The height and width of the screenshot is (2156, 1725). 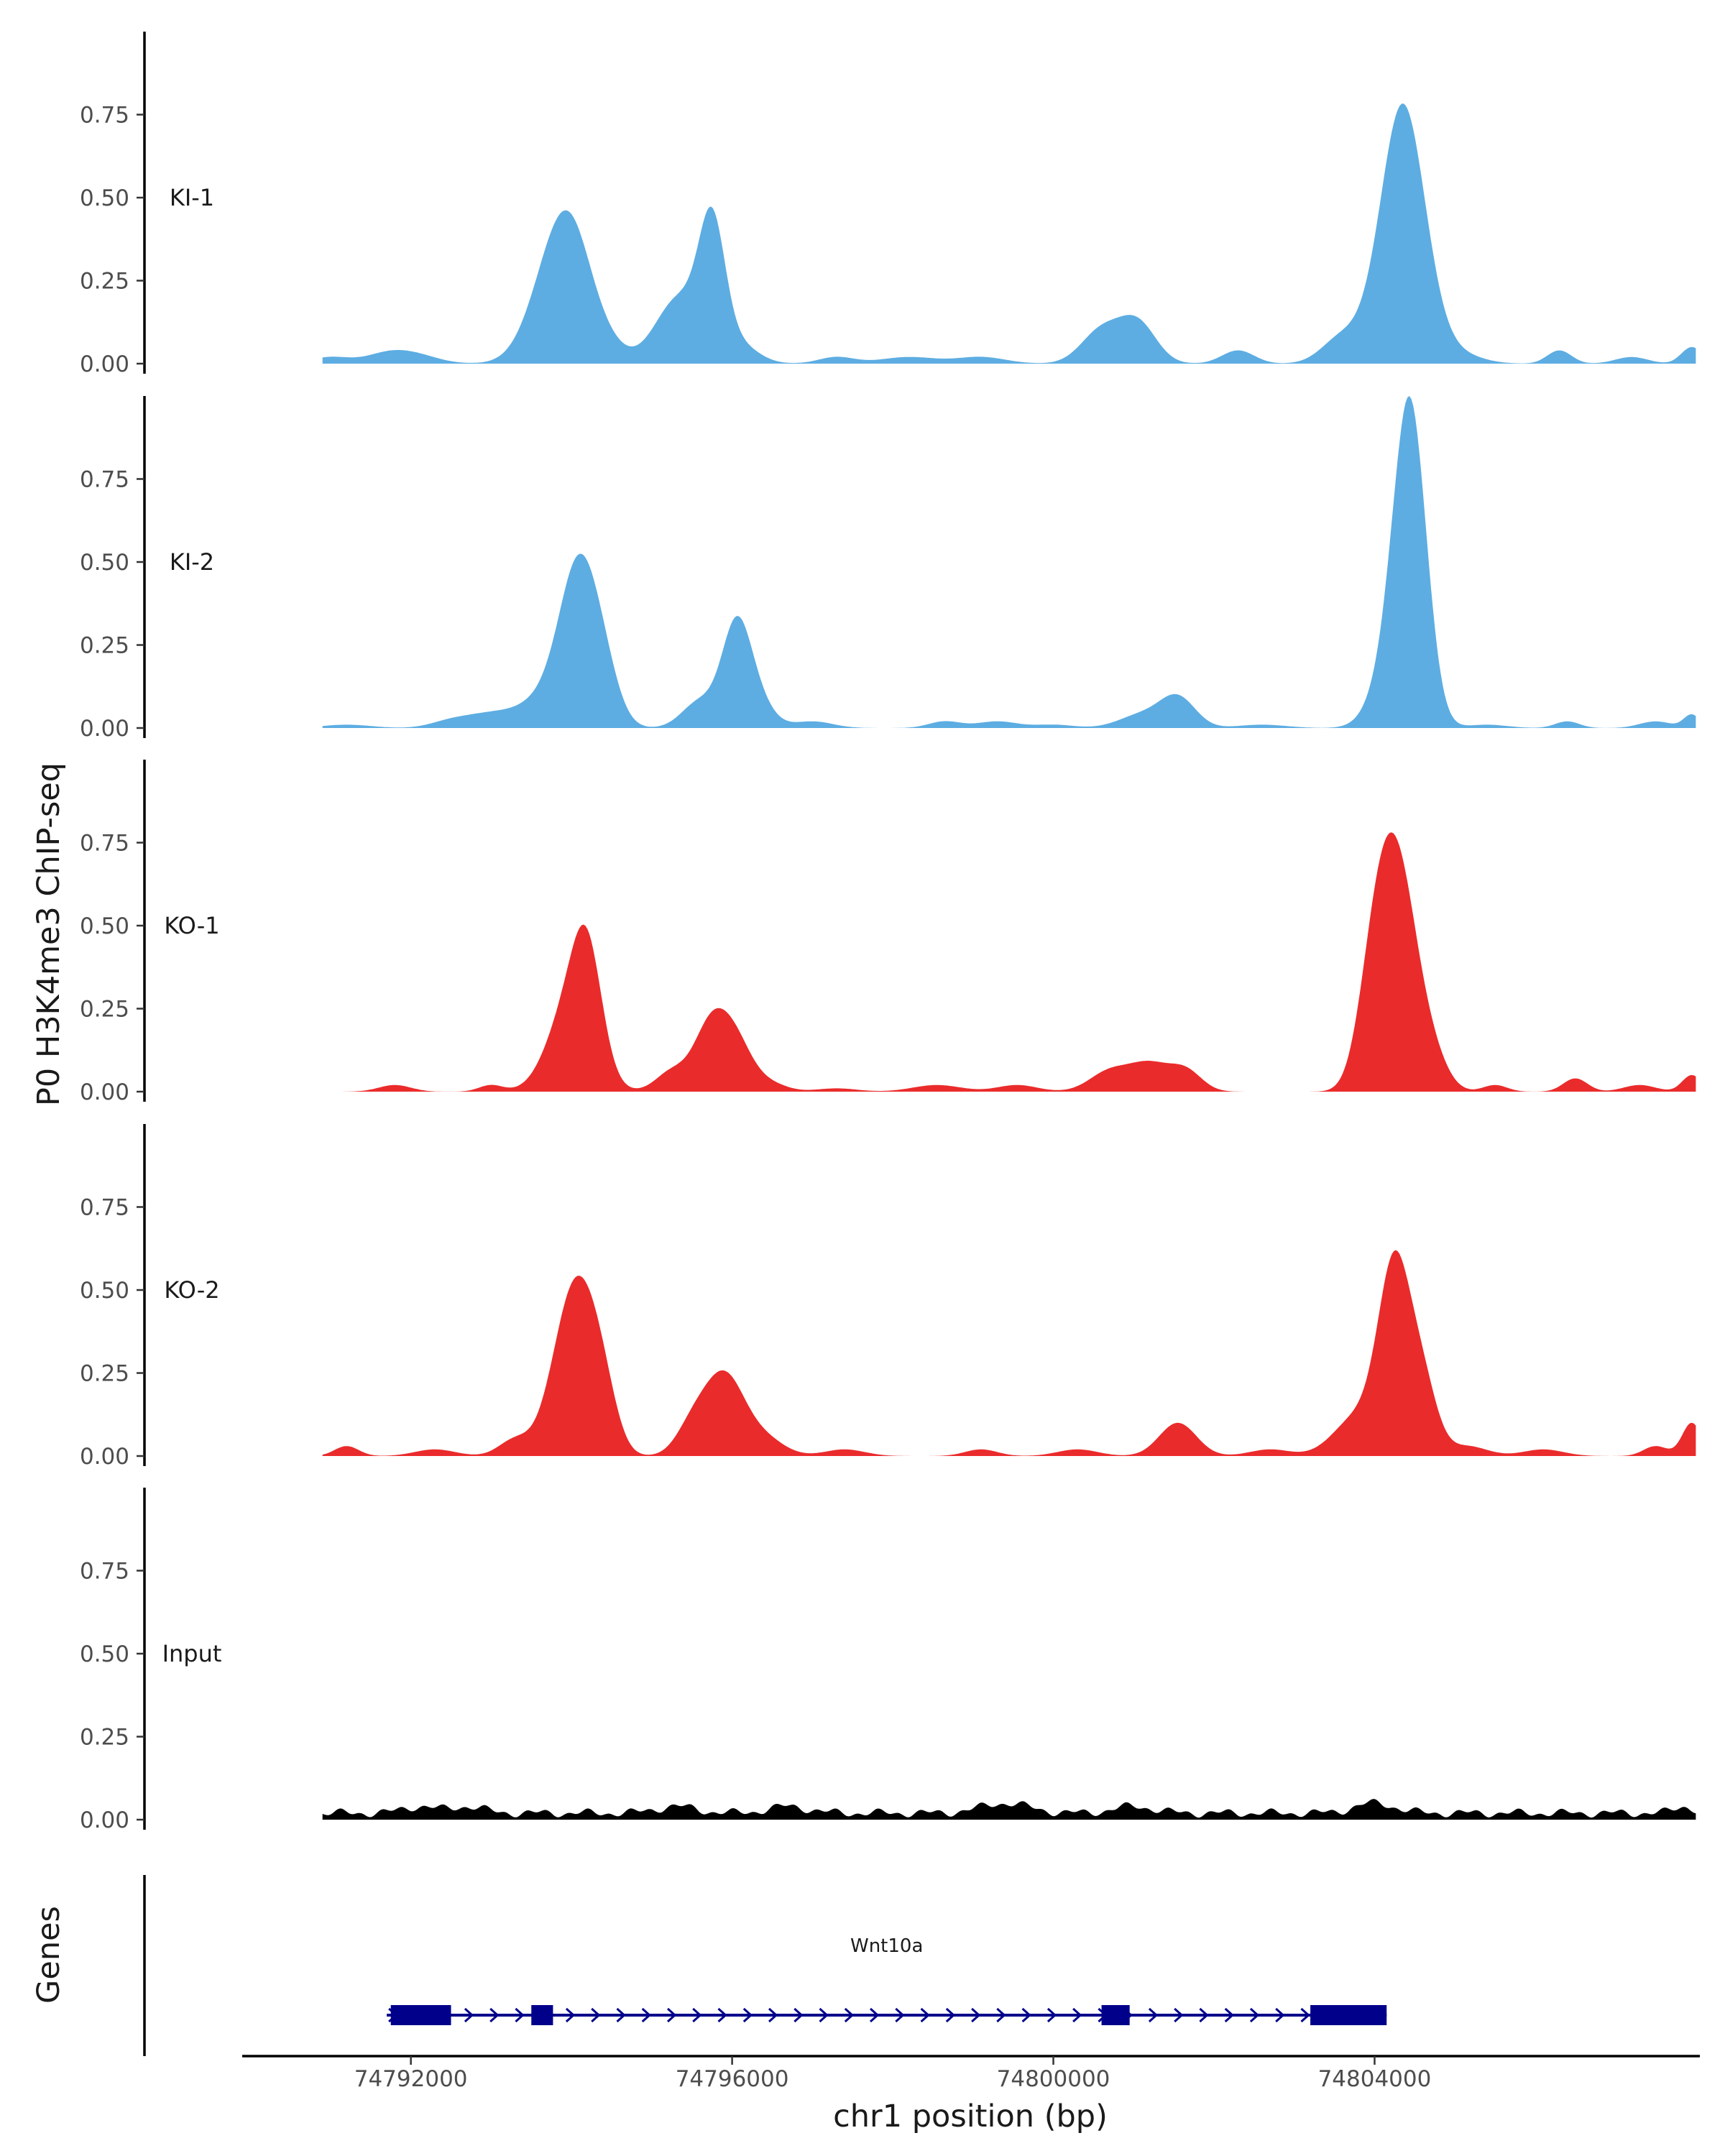 I want to click on x-tick-label: 74792000, so click(x=411, y=2079).